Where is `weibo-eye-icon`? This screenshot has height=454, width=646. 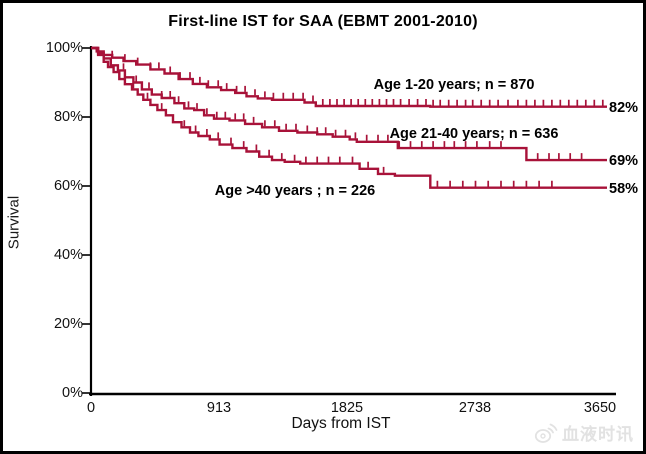
weibo-eye-icon is located at coordinates (546, 433).